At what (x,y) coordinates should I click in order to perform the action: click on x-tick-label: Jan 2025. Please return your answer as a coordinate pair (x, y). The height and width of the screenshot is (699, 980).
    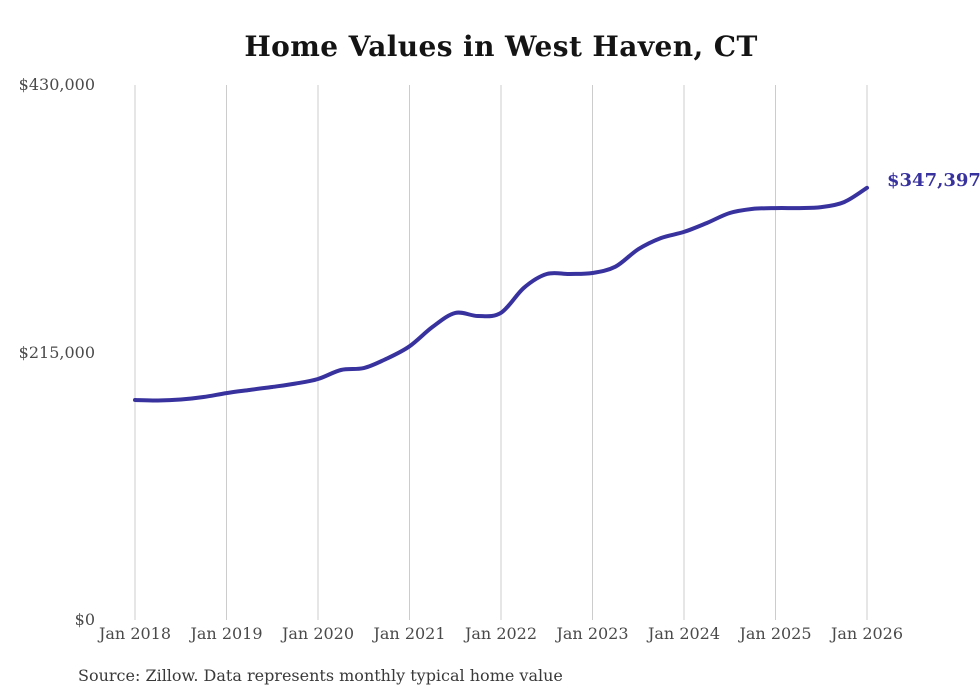
    Looking at the image, I should click on (775, 633).